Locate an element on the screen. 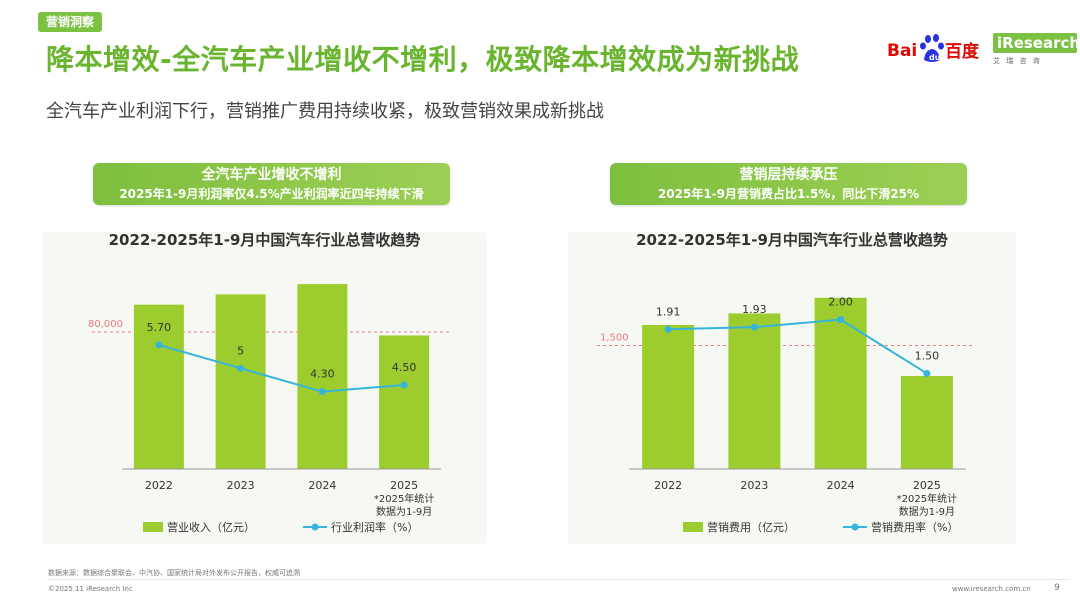  left-banner-headline: 全汽车产业增收不增利 is located at coordinates (271, 175).